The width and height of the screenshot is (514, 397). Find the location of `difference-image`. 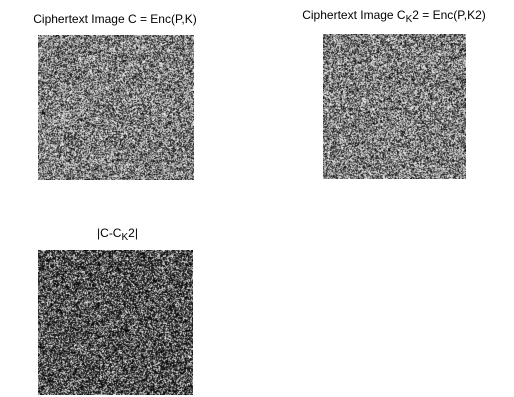

difference-image is located at coordinates (115, 322).